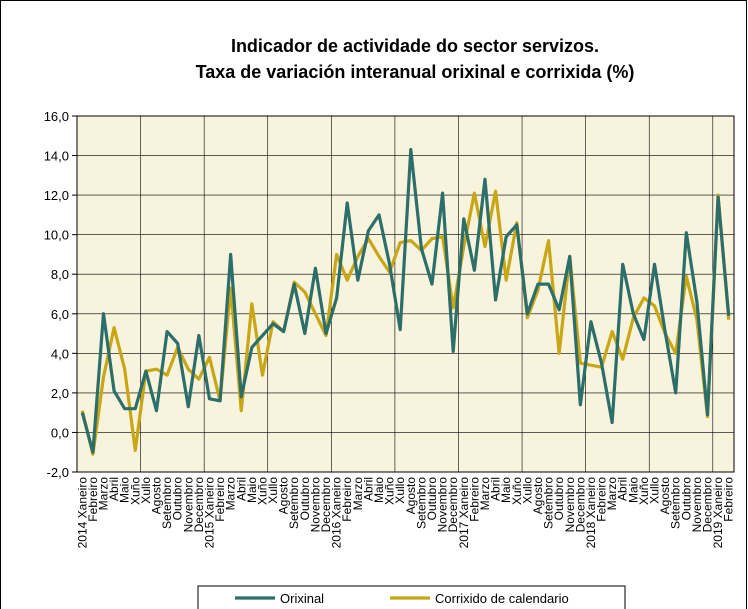  I want to click on y-tick-label: 4,0, so click(60, 353).